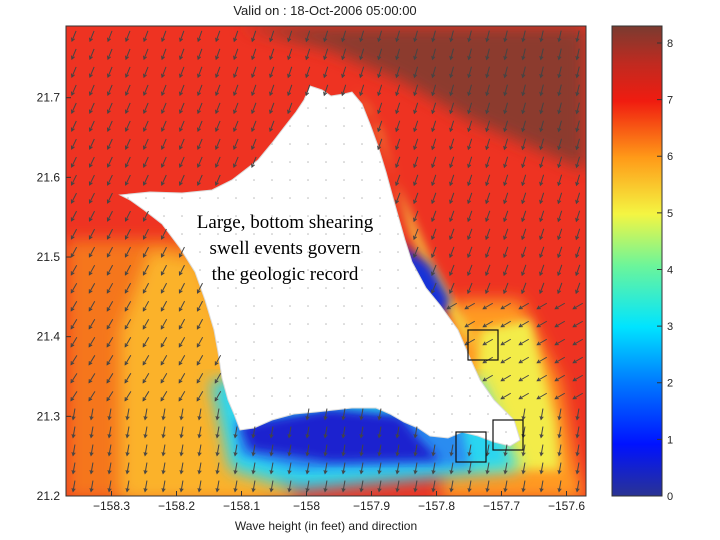 Image resolution: width=720 pixels, height=540 pixels. I want to click on colorbar-tick-label: 3, so click(670, 327).